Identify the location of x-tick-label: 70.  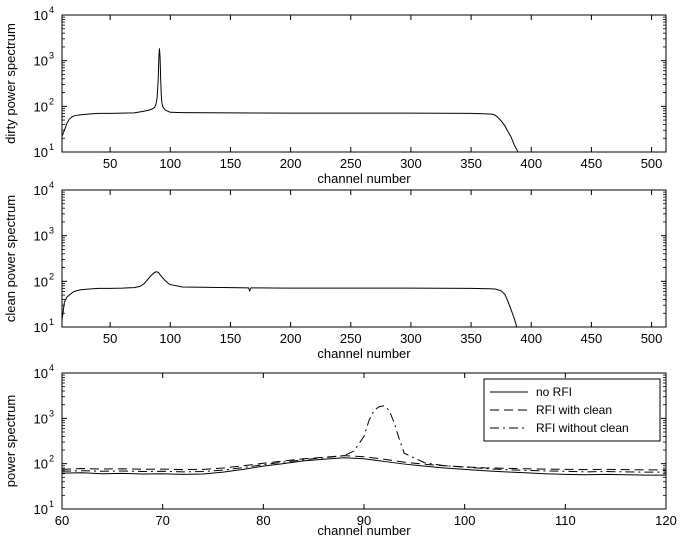
(162, 520).